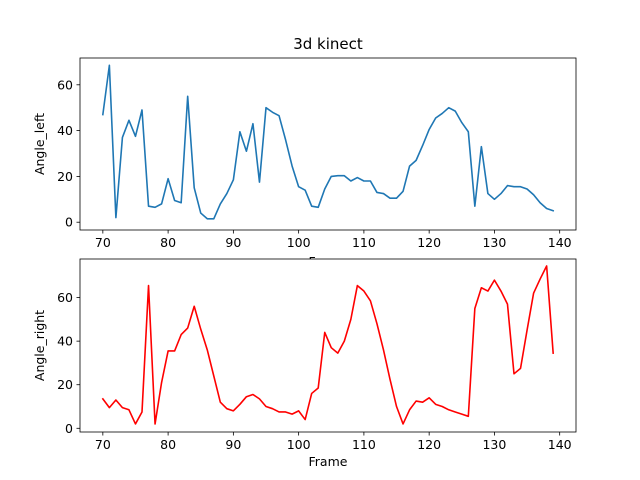 This screenshot has height=480, width=640. Describe the element at coordinates (39, 345) in the screenshot. I see `y-axis-label: Angle_right` at that location.